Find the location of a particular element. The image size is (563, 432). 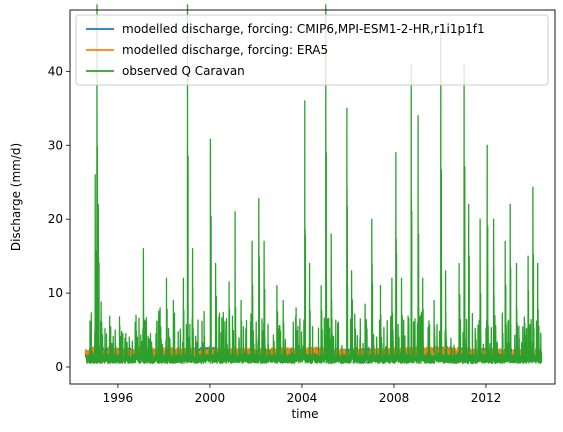

x-tick-label: 2004 is located at coordinates (302, 398).